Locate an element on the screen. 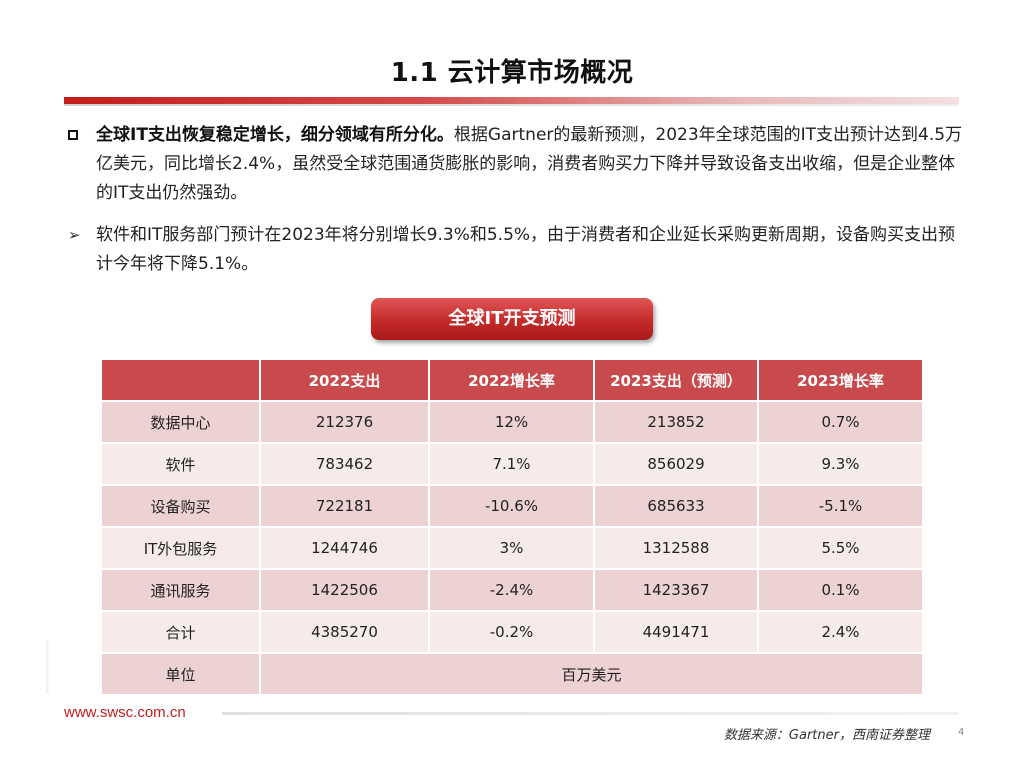  table-cell: 7.1% is located at coordinates (512, 464).